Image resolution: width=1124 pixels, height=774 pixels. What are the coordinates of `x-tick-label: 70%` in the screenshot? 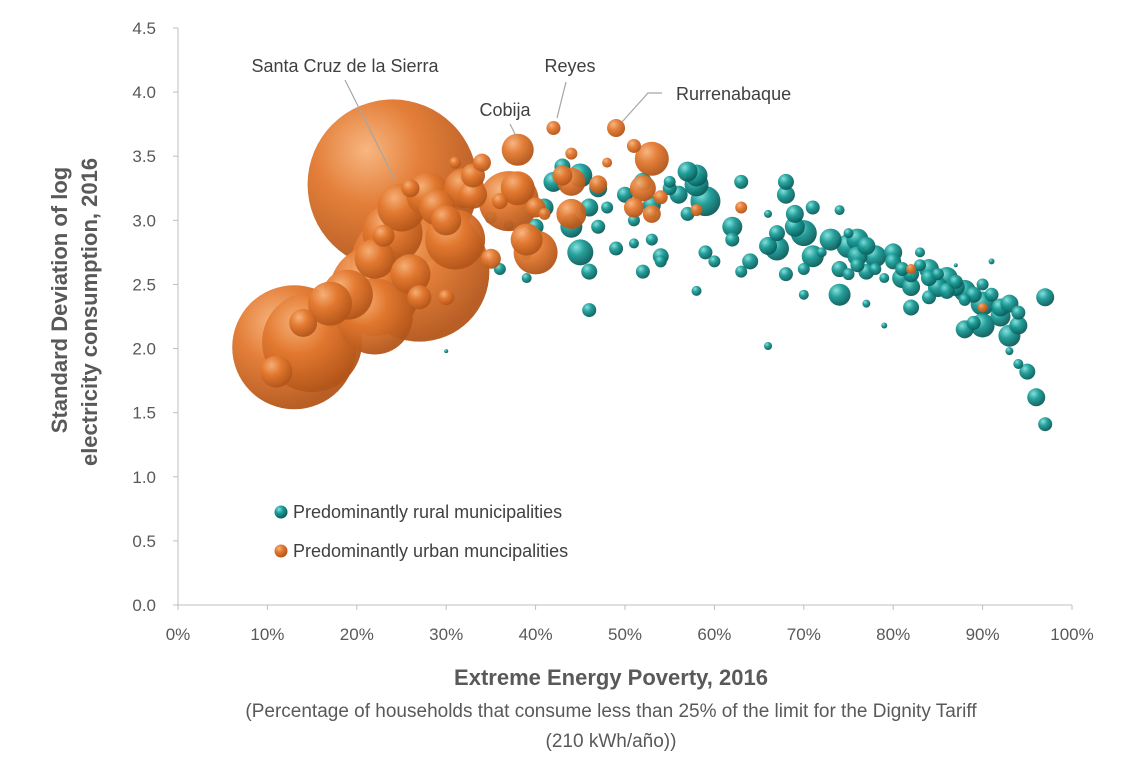 It's located at (804, 634).